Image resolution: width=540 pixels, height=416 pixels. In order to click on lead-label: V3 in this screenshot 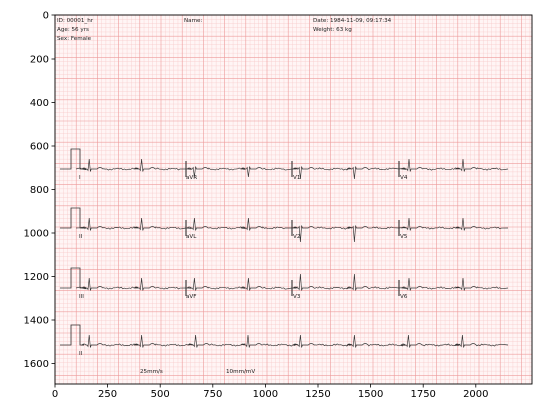, I will do `click(297, 297)`.